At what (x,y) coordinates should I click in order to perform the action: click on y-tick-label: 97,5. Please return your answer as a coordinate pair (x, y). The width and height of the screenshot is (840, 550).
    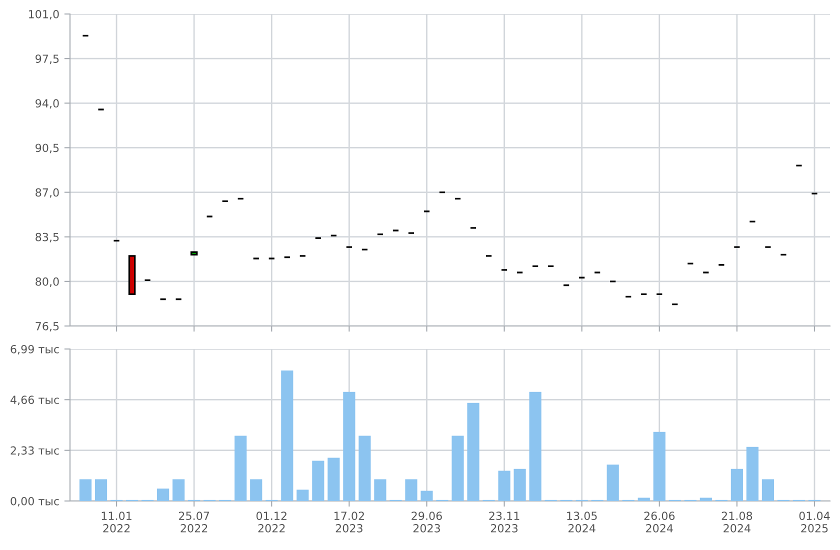
    Looking at the image, I should click on (47, 59).